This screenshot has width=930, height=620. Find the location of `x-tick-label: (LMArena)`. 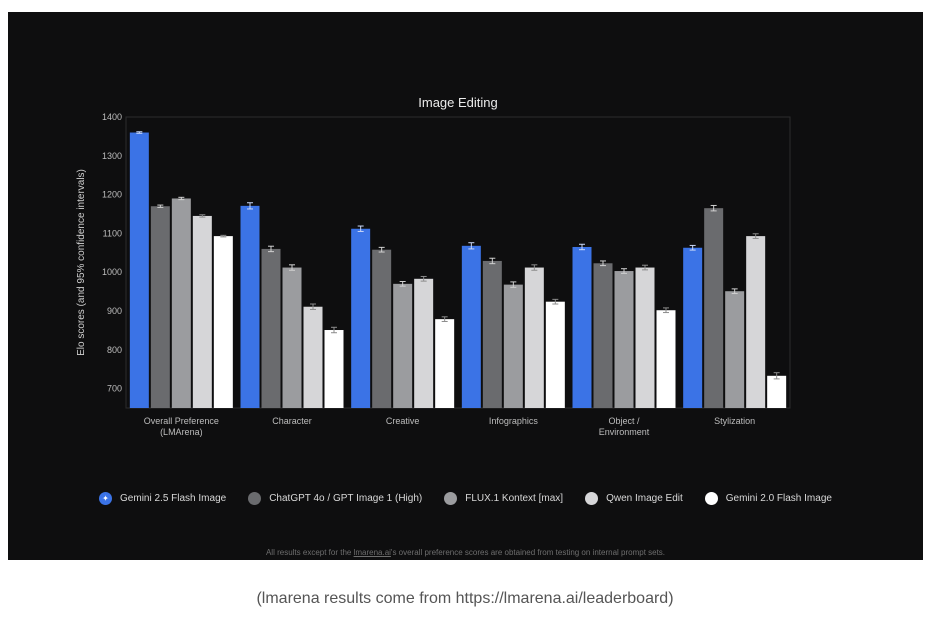

x-tick-label: (LMArena) is located at coordinates (181, 432).